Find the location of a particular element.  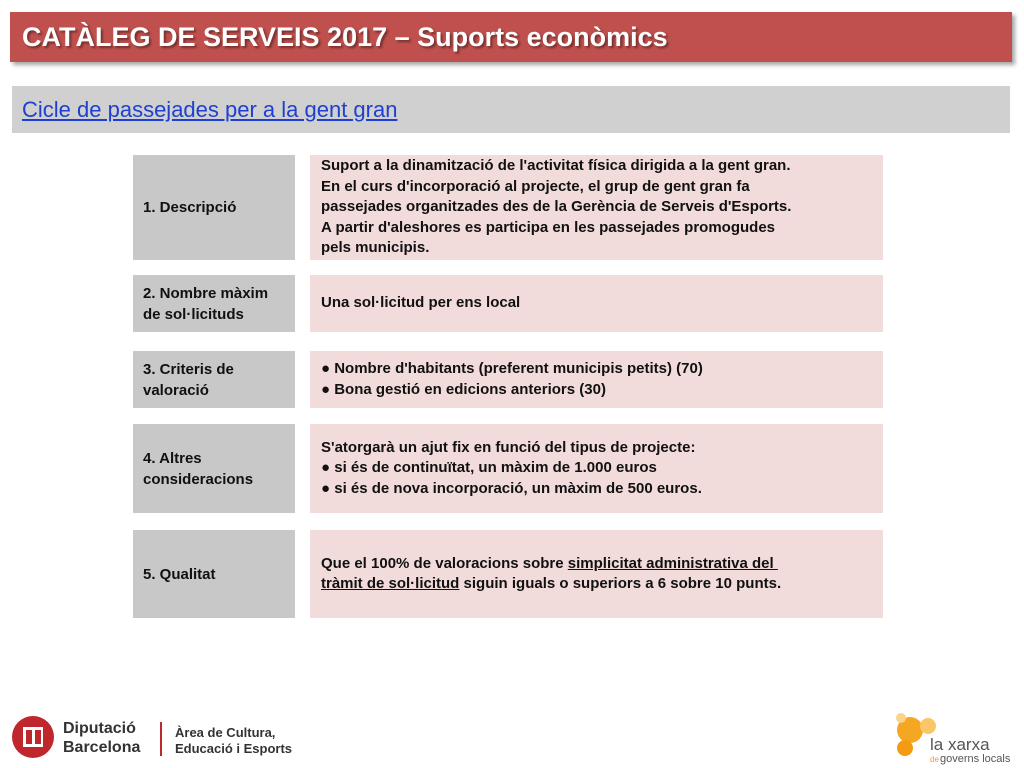

department-text: Àrea de Cultura, is located at coordinates (225, 732).